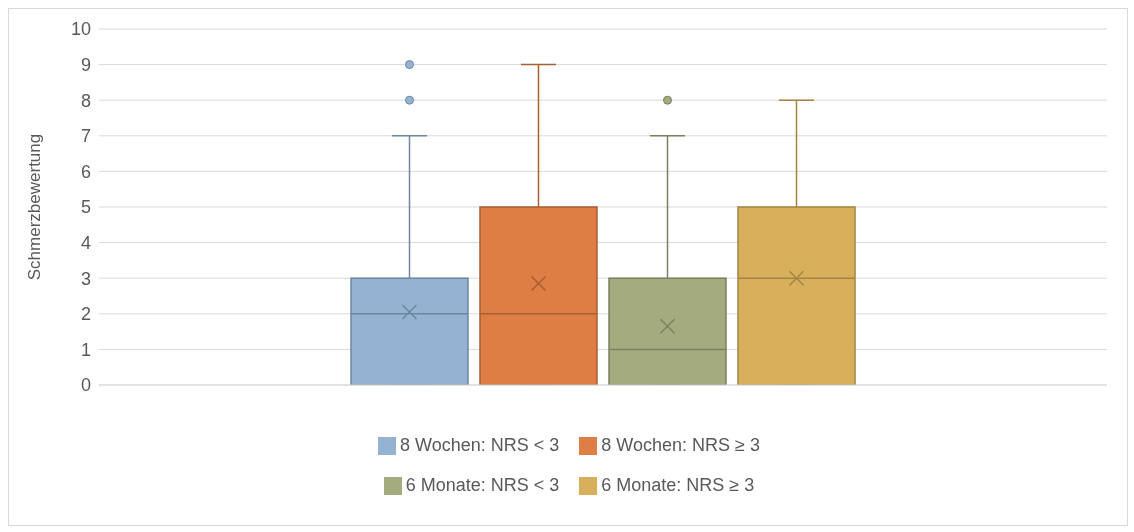 The image size is (1134, 532). What do you see at coordinates (85, 385) in the screenshot?
I see `y-tick-label: 0` at bounding box center [85, 385].